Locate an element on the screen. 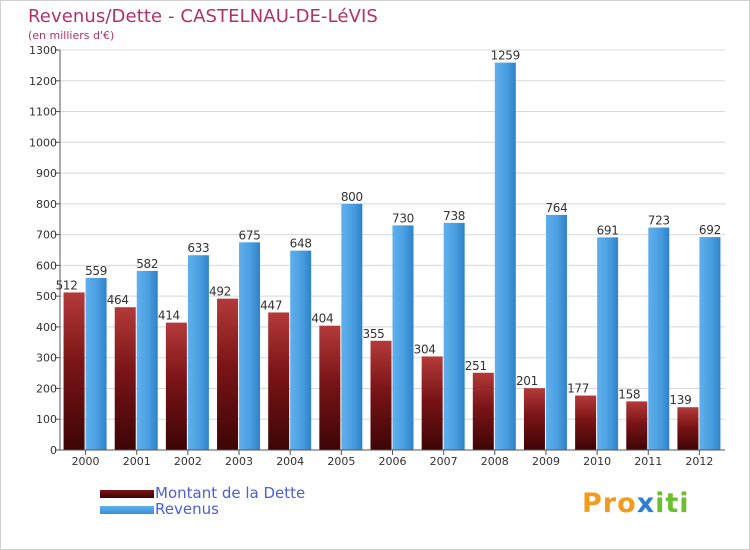 This screenshot has width=750, height=550. data-label-revenue: 730 is located at coordinates (403, 218).